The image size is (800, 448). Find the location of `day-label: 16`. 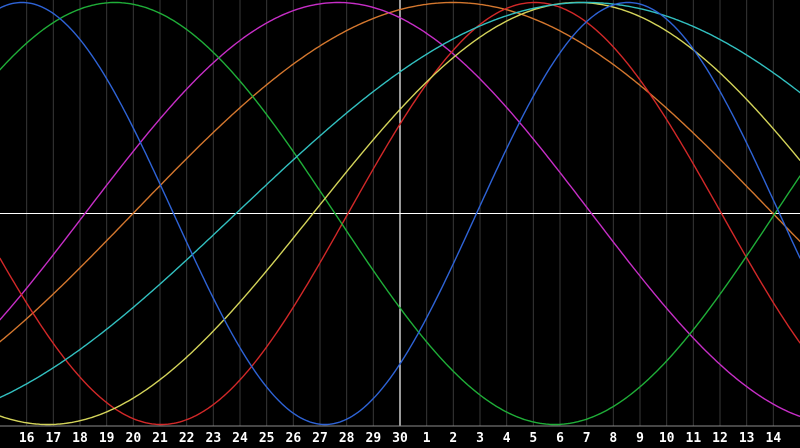

day-label: 16 is located at coordinates (27, 438).